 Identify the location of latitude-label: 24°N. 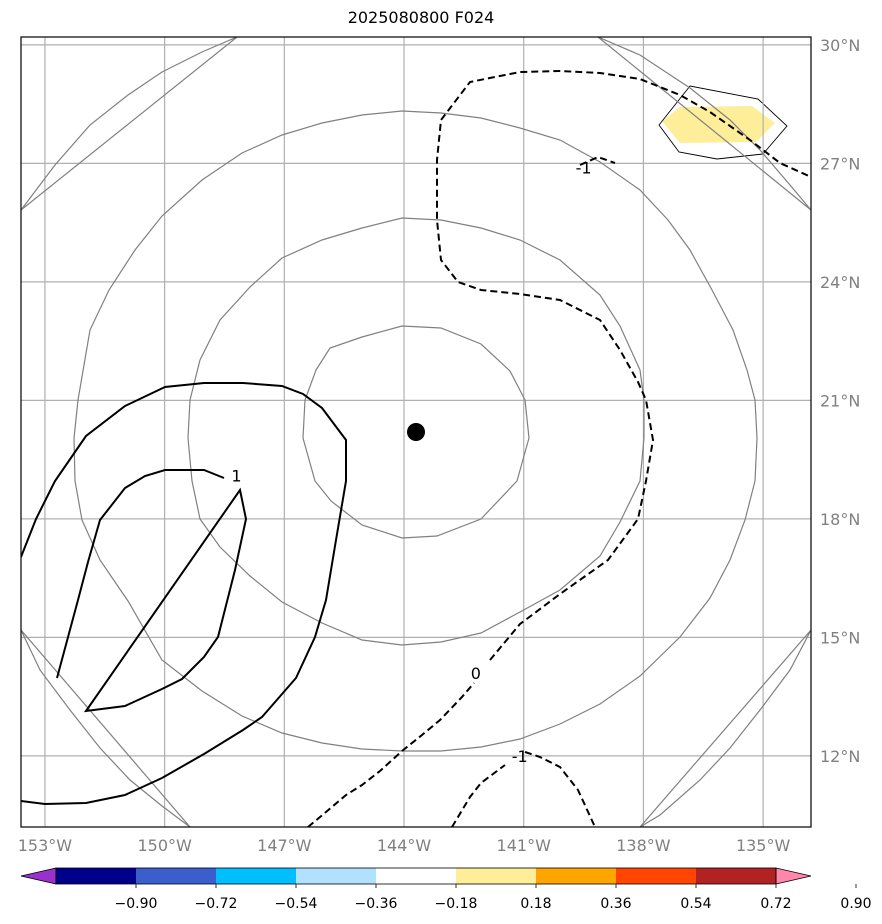
(840, 282).